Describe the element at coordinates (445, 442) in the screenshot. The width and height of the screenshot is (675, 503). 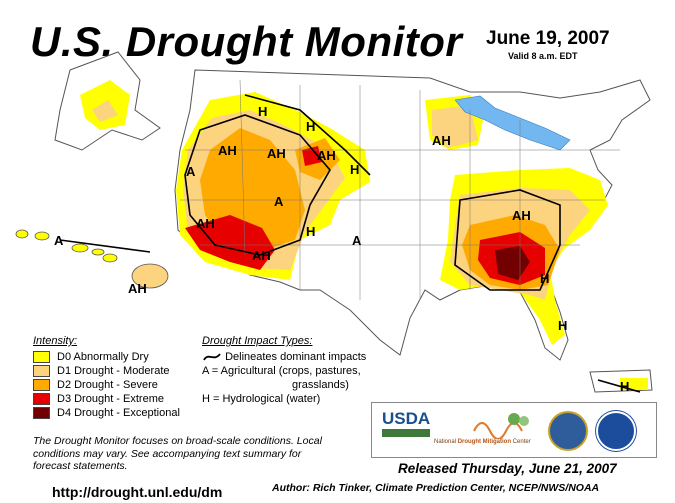
I see `ndmc-prefix: National` at that location.